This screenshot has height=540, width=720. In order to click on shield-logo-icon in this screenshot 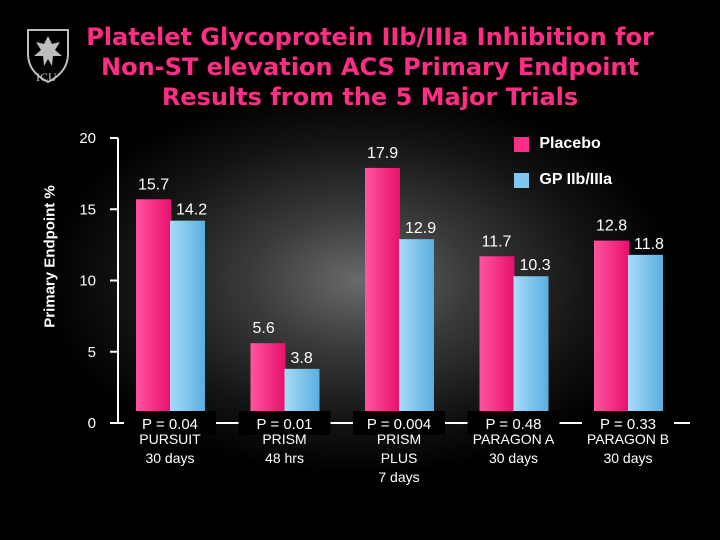, I will do `click(48, 56)`.